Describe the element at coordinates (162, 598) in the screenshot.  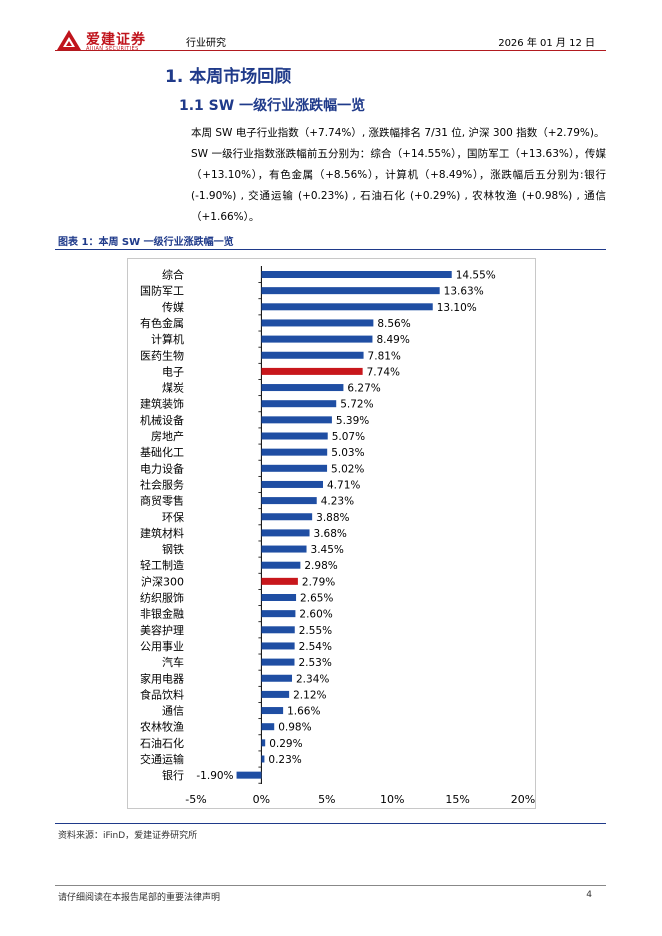
I see `category-label: 纺织服饰` at that location.